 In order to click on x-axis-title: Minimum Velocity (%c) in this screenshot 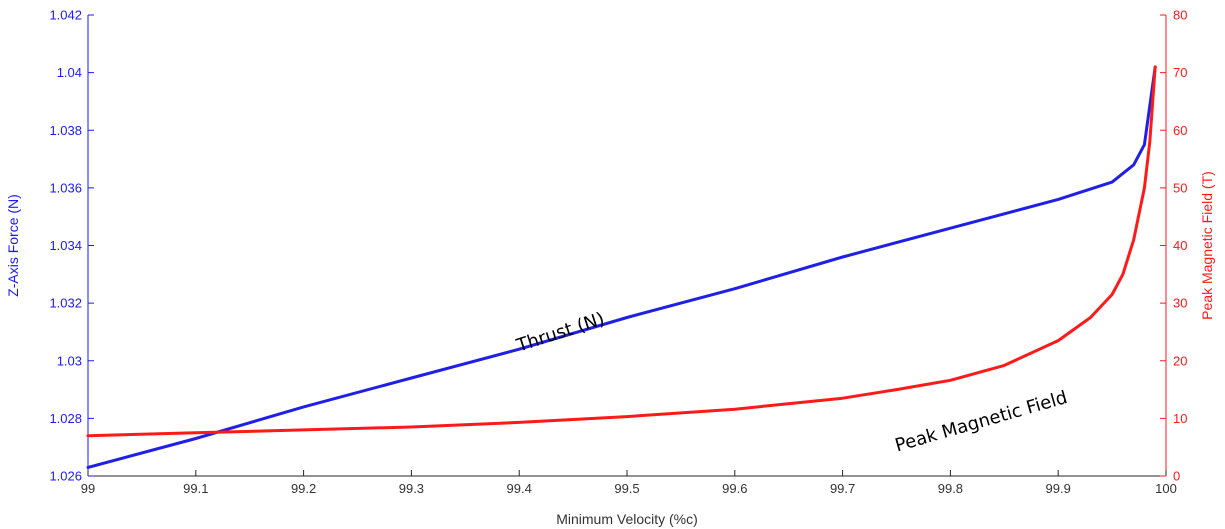, I will do `click(627, 519)`.